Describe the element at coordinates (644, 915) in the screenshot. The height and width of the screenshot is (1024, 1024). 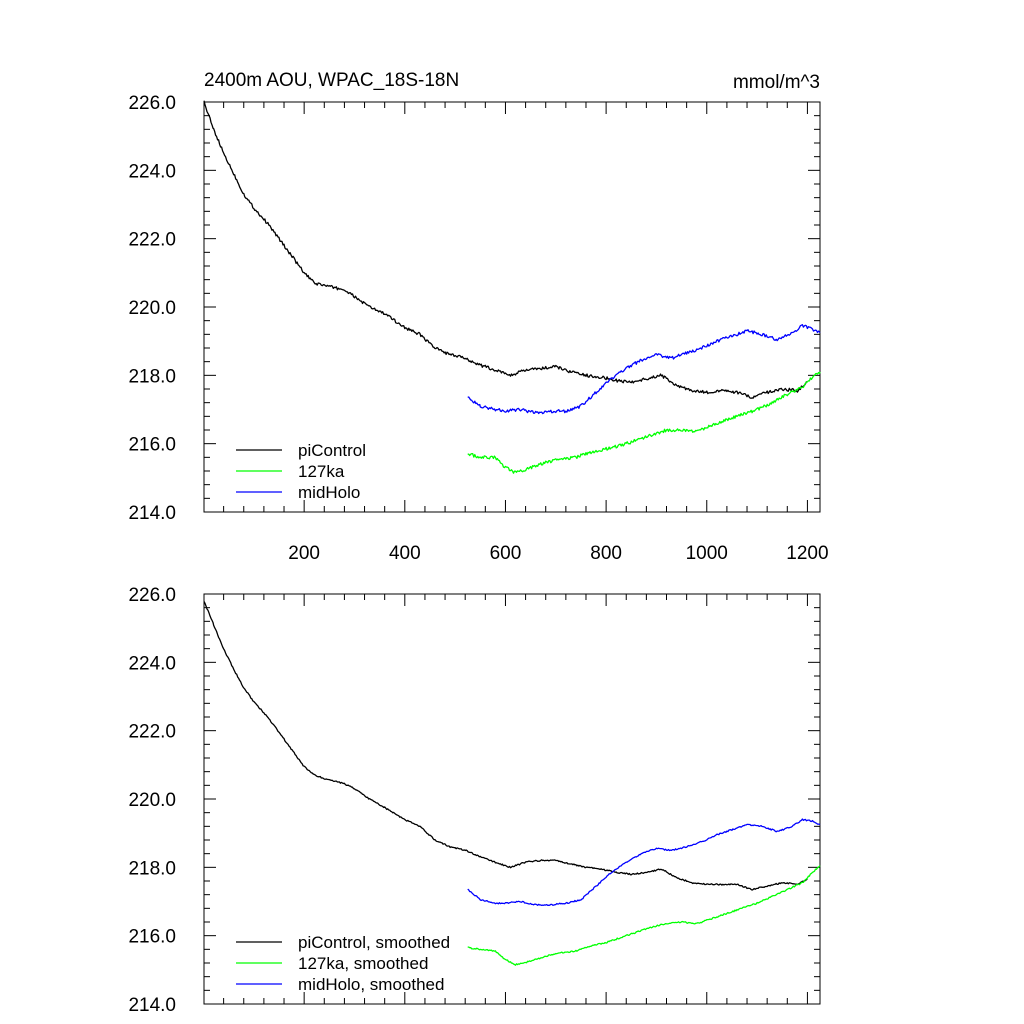
I see `series-line-127ka-smoothed` at that location.